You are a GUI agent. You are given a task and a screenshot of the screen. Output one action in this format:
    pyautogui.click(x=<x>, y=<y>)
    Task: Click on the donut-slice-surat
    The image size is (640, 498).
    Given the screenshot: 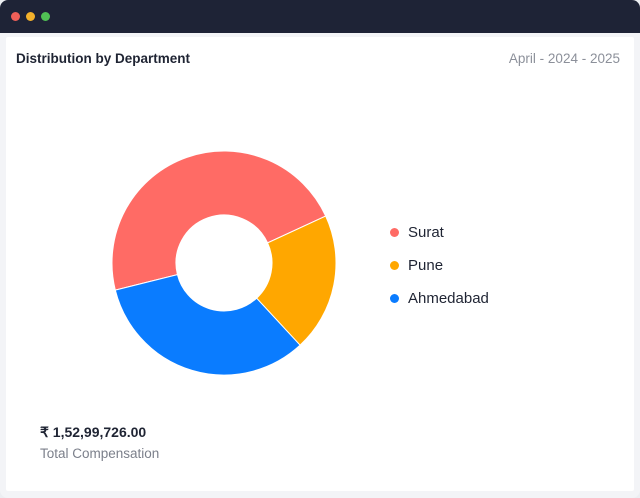 What is the action you would take?
    pyautogui.click(x=219, y=220)
    